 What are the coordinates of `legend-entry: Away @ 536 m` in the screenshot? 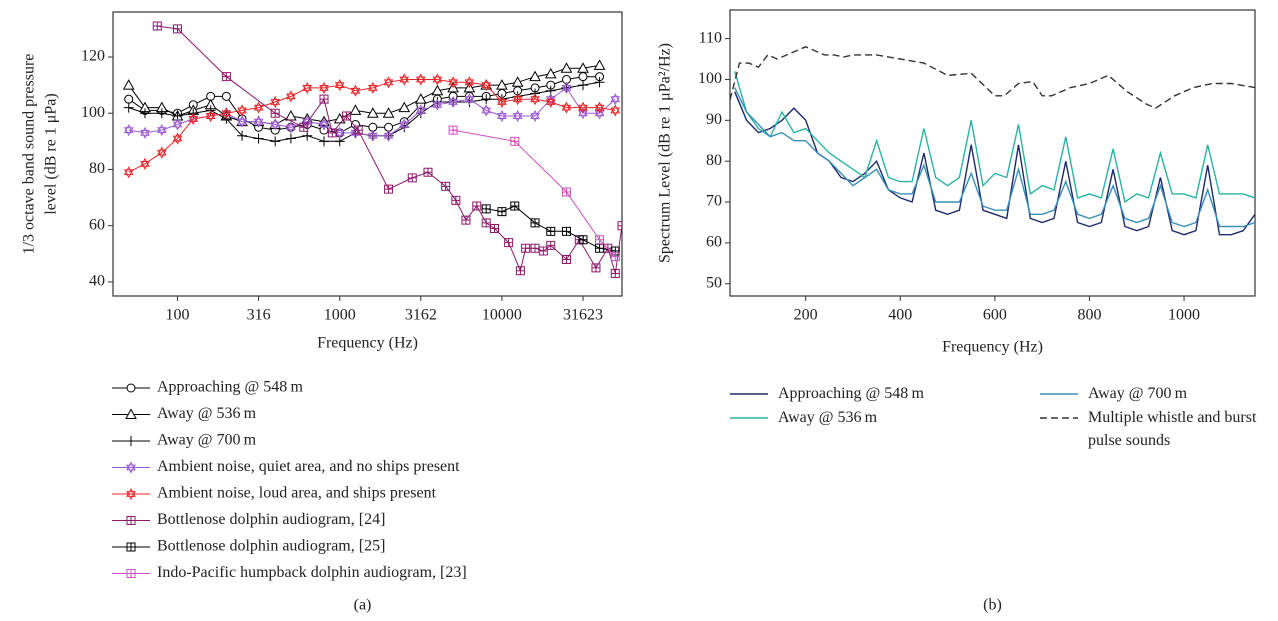 It's located at (828, 417).